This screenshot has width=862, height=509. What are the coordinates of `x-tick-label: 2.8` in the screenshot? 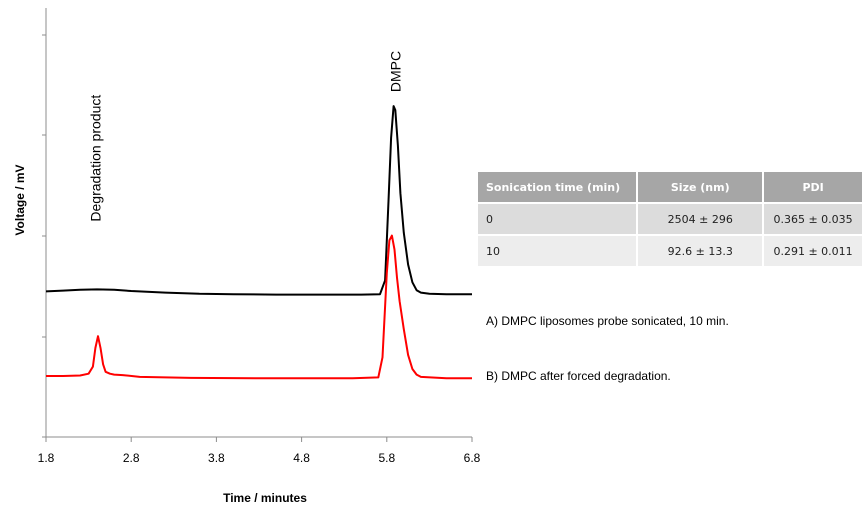 It's located at (131, 458).